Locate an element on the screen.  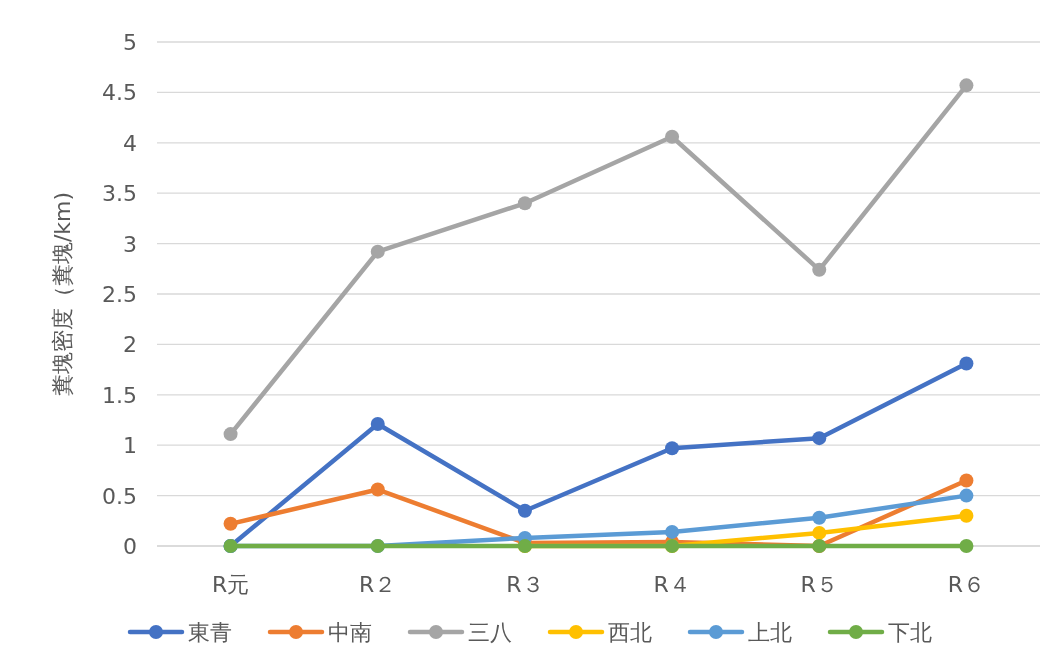
x-tick-label: R３ is located at coordinates (525, 584).